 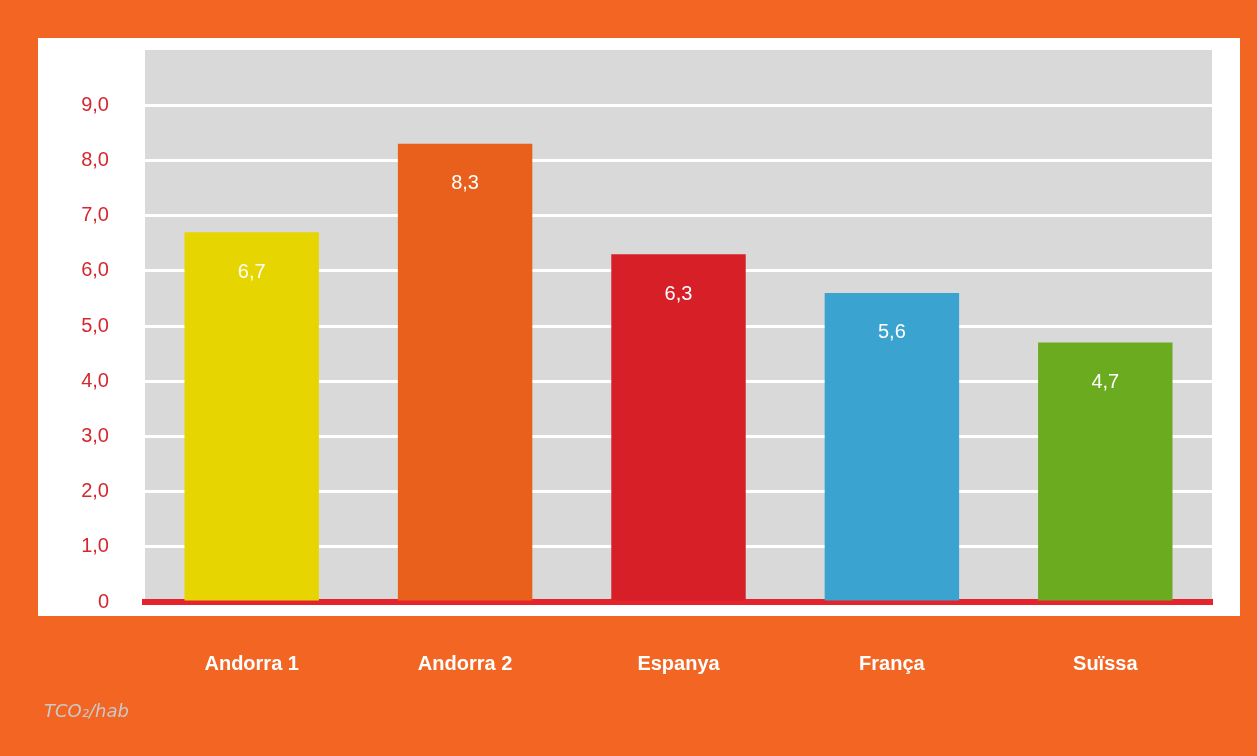 I want to click on x-tick-label: França, so click(x=892, y=662).